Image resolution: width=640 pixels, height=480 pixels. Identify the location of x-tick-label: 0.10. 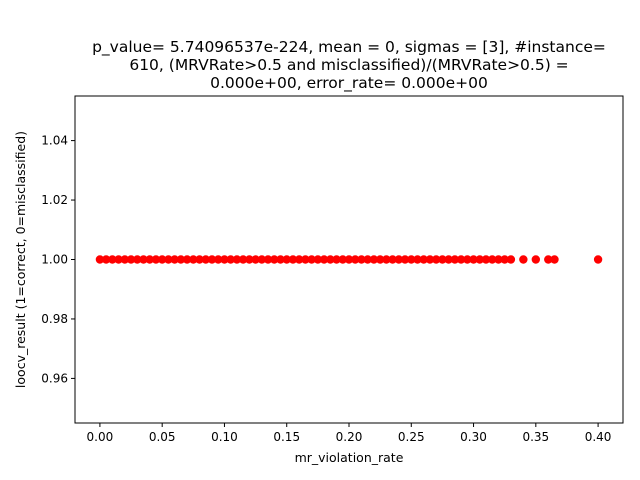
(224, 437).